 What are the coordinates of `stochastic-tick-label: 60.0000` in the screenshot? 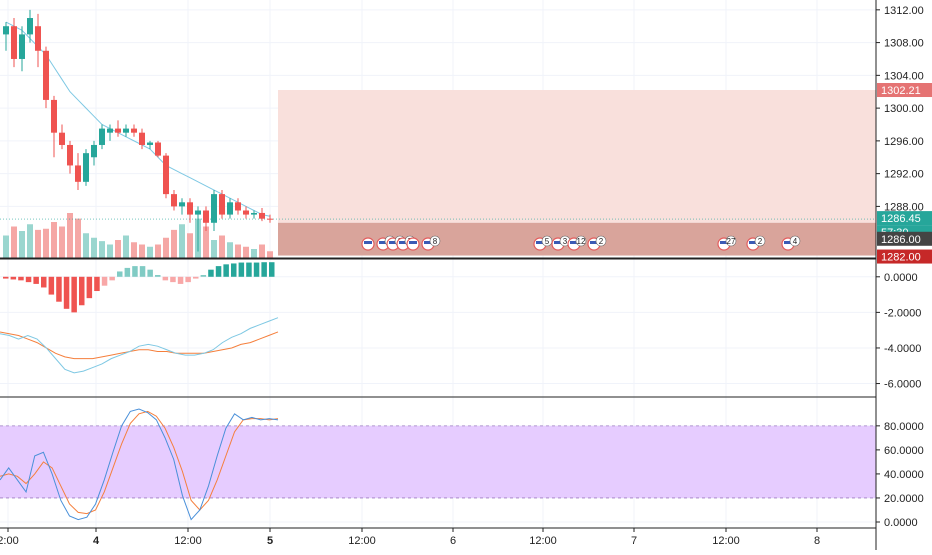 It's located at (904, 451).